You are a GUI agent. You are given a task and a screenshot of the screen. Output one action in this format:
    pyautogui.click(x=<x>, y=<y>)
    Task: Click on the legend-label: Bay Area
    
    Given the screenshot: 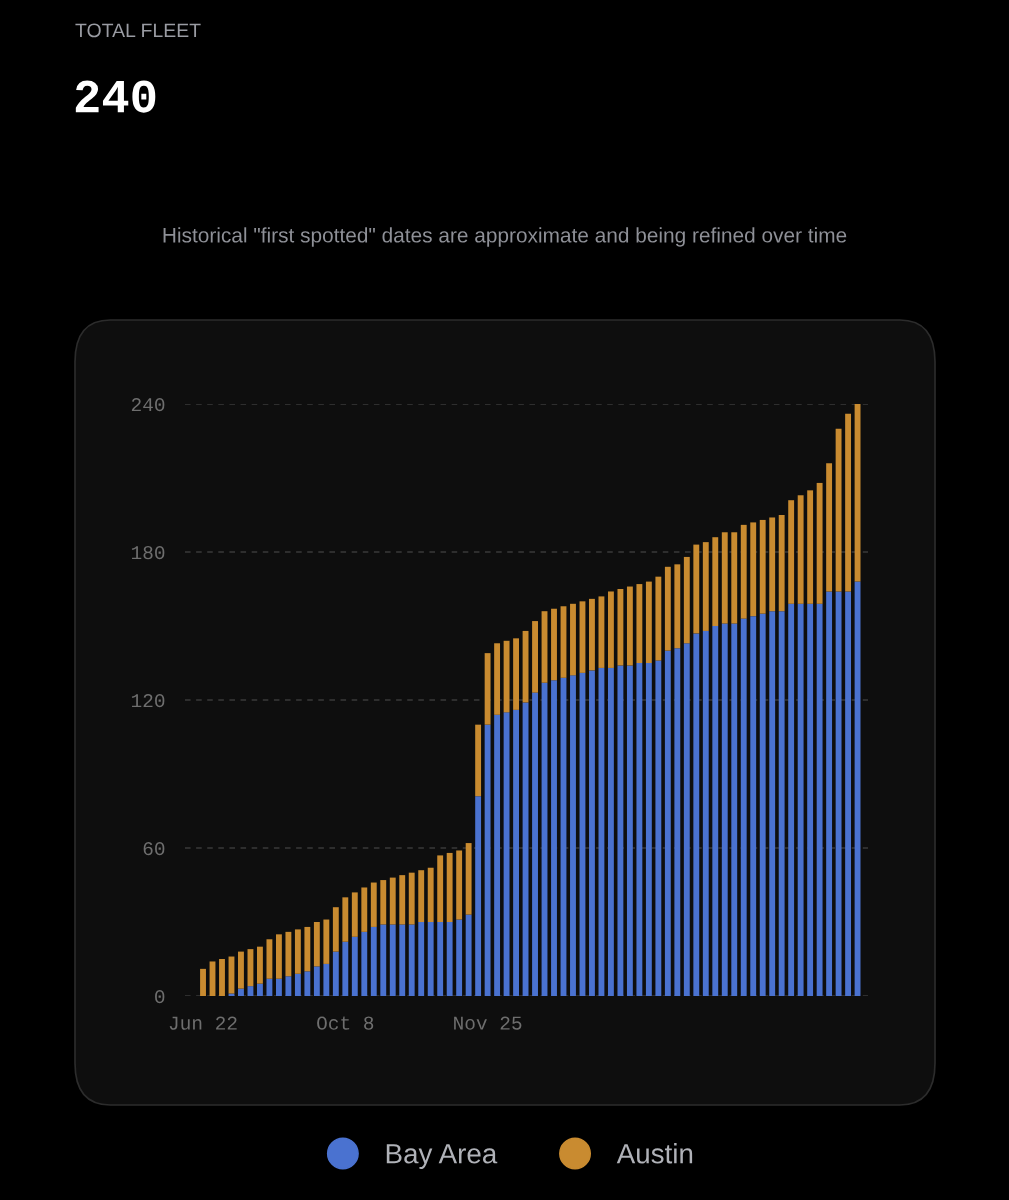 What is the action you would take?
    pyautogui.click(x=442, y=1156)
    